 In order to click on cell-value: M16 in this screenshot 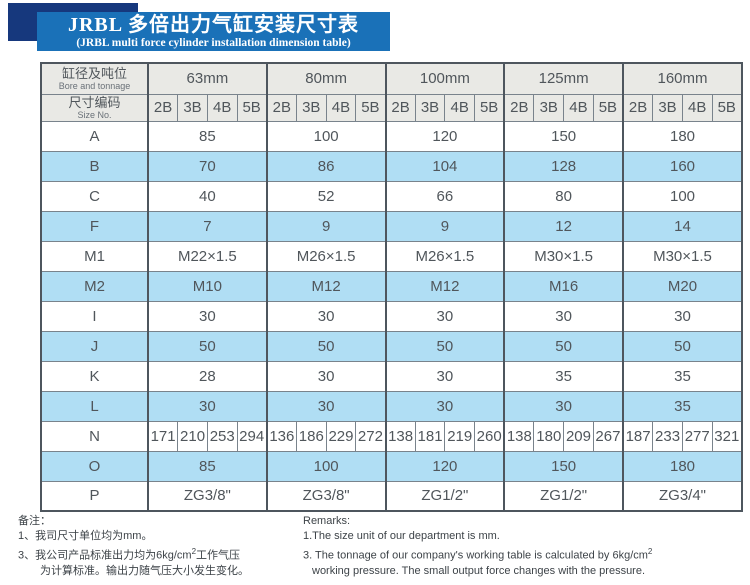, I will do `click(563, 286)`.